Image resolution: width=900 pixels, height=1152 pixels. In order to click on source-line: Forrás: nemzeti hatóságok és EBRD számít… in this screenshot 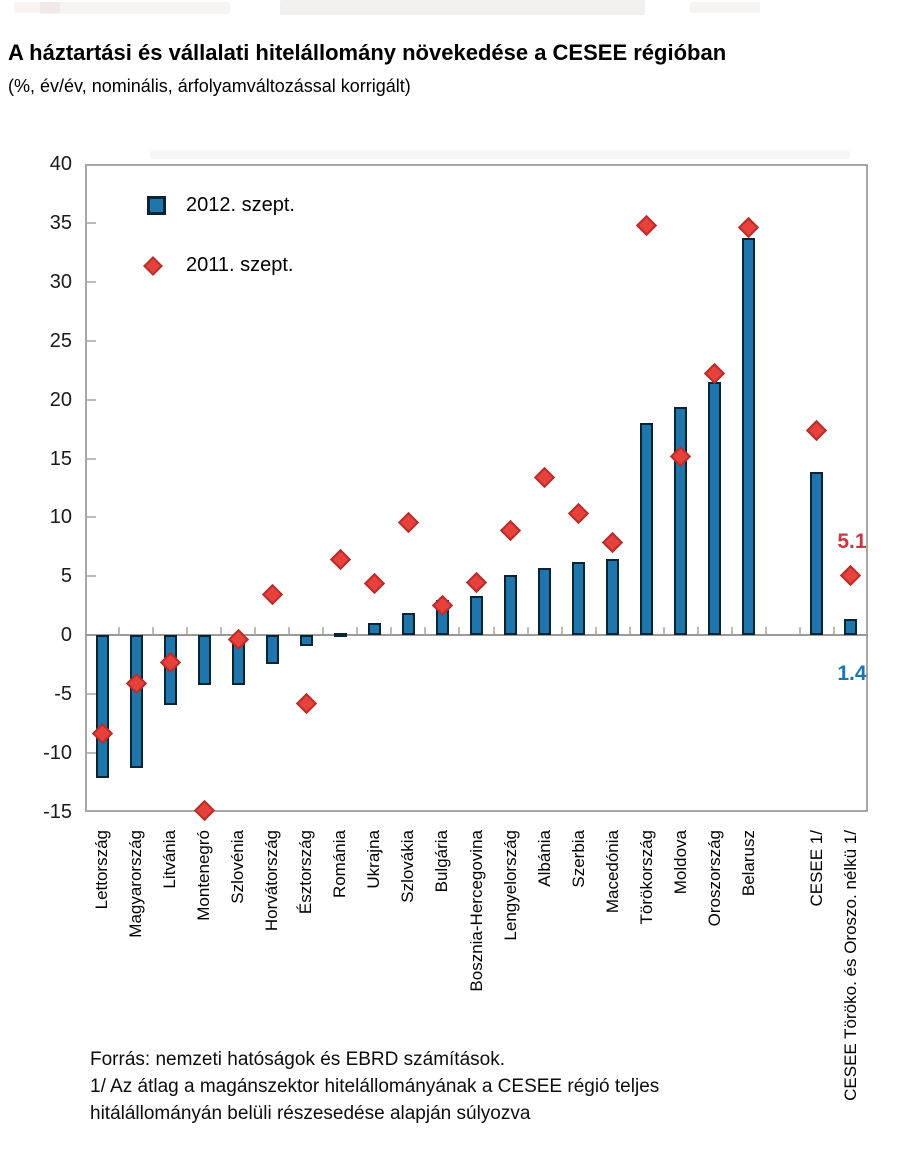, I will do `click(297, 1059)`.